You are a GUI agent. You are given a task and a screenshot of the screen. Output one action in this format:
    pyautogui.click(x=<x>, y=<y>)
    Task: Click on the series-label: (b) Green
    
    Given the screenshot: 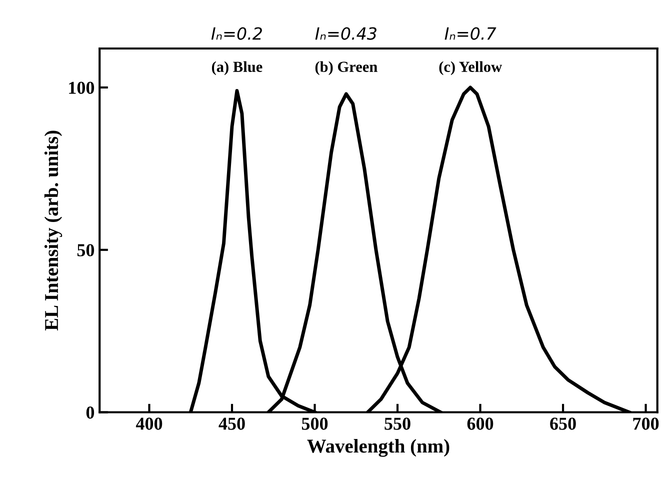 What is the action you would take?
    pyautogui.click(x=346, y=68)
    